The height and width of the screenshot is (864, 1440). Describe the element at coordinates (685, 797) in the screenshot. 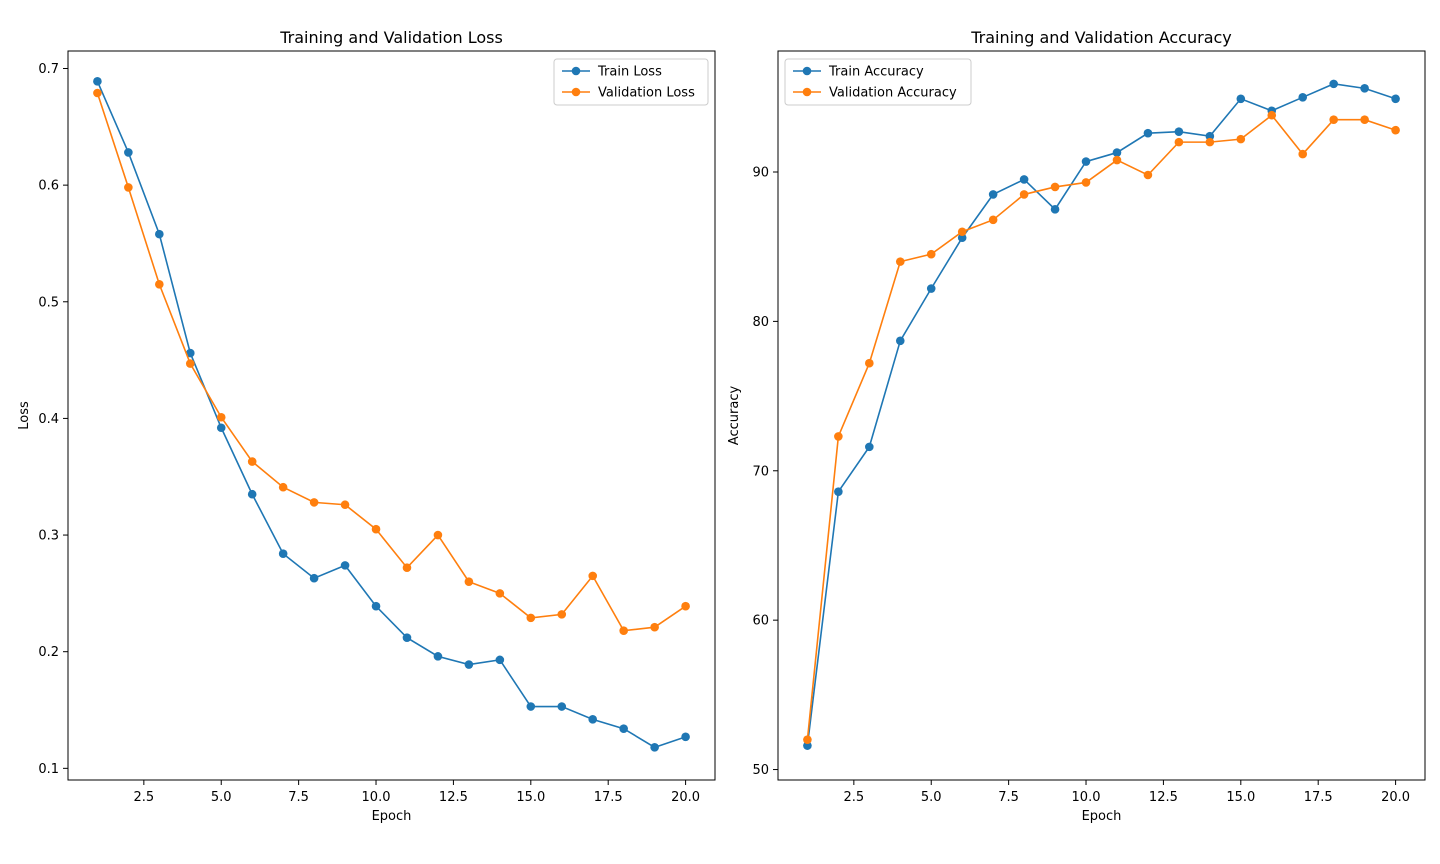

I see `x-tick-label: 20.0` at that location.